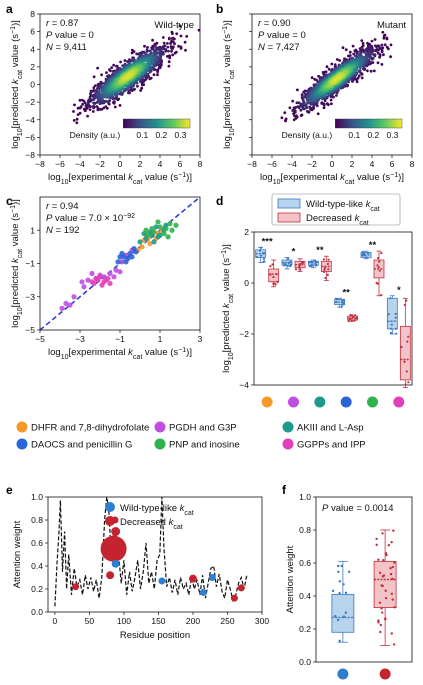 This screenshot has height=685, width=423. I want to click on x-tick-label: 4, so click(372, 164).